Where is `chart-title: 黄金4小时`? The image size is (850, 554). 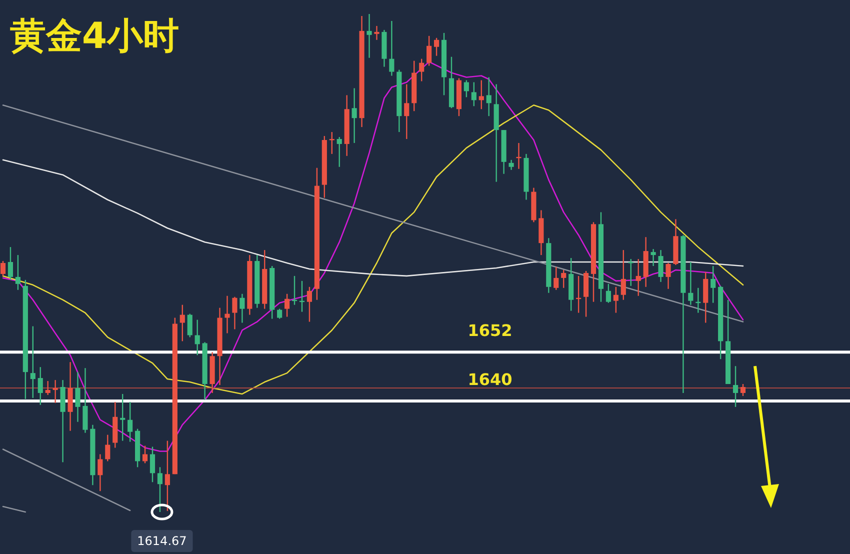 chart-title: 黄金4小时 is located at coordinates (95, 36).